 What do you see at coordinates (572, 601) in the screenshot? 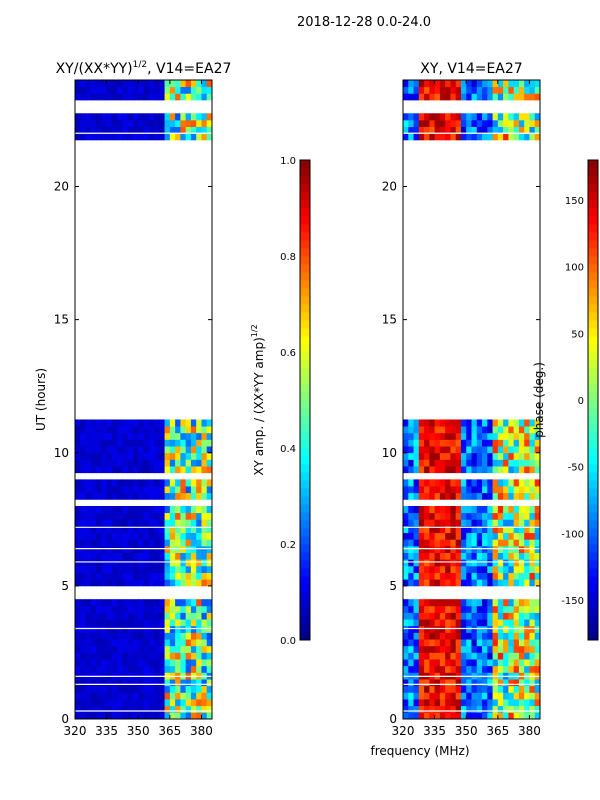
I see `colorbar-tick-label: -150` at bounding box center [572, 601].